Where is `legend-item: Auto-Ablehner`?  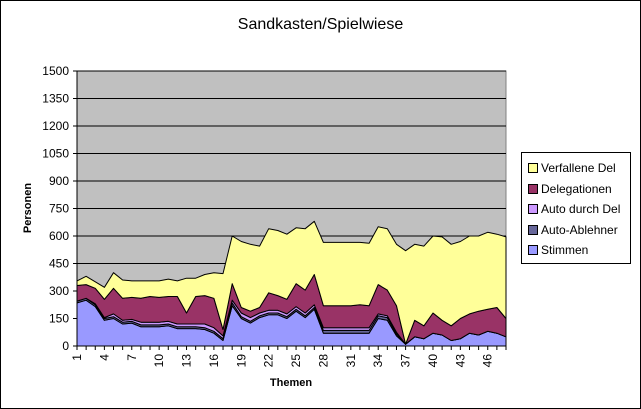 legend-item: Auto-Ablehner is located at coordinates (573, 230).